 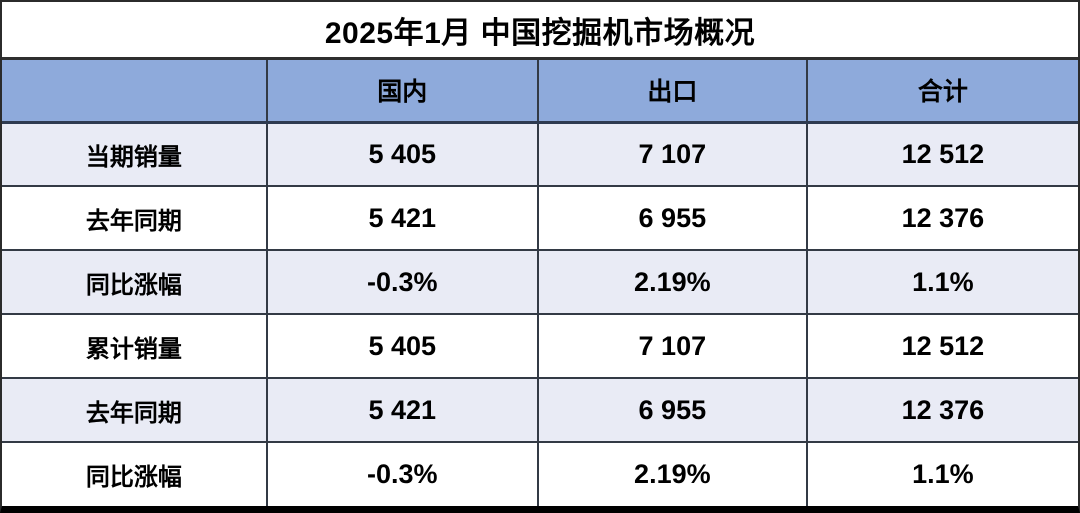 I want to click on row-label: 累计销量, so click(x=135, y=346).